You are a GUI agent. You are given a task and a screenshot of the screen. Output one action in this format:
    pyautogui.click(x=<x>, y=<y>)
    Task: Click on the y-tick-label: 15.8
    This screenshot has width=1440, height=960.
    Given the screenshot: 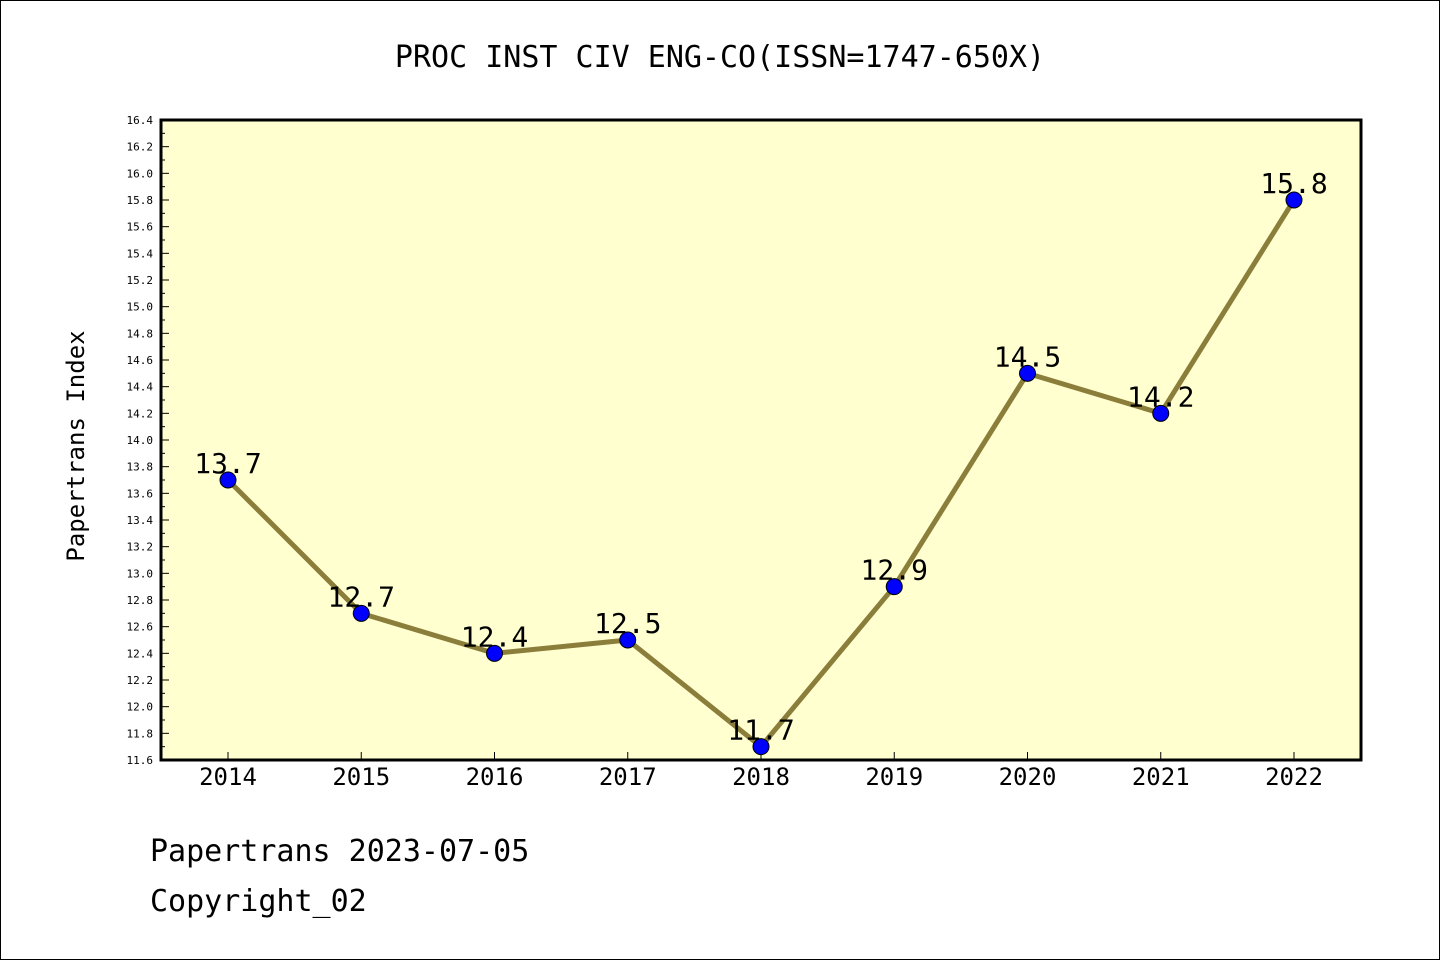 What is the action you would take?
    pyautogui.click(x=140, y=200)
    